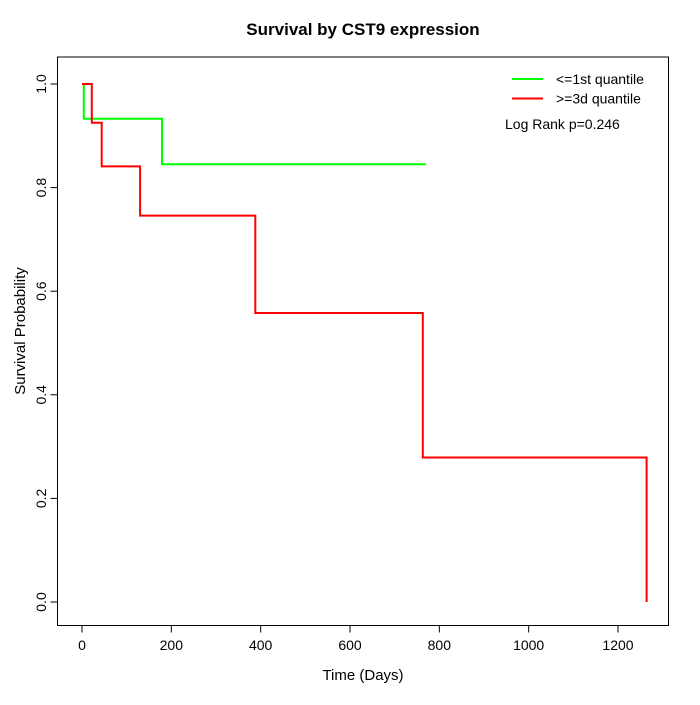  What do you see at coordinates (41, 84) in the screenshot?
I see `y-tick-label: 1.0` at bounding box center [41, 84].